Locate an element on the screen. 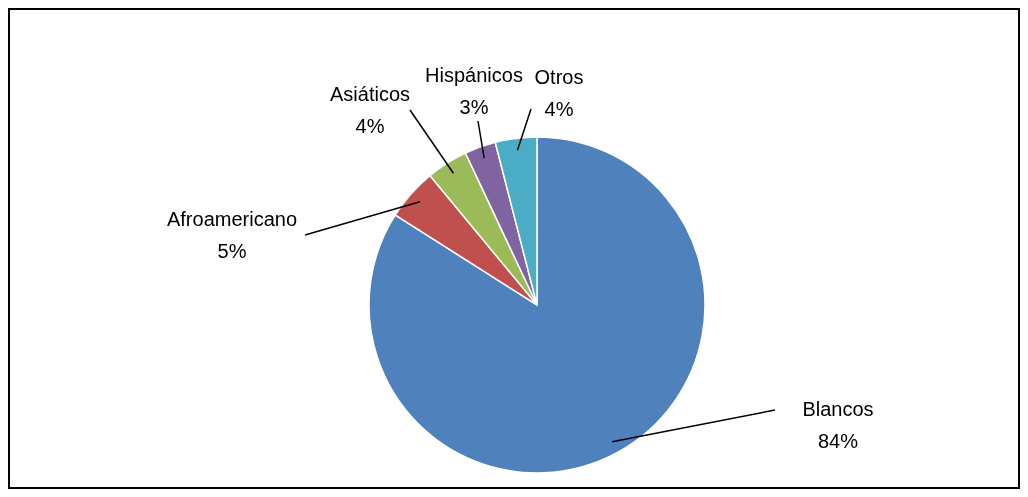 This screenshot has width=1028, height=497. slice-label: Asiáticos is located at coordinates (370, 94).